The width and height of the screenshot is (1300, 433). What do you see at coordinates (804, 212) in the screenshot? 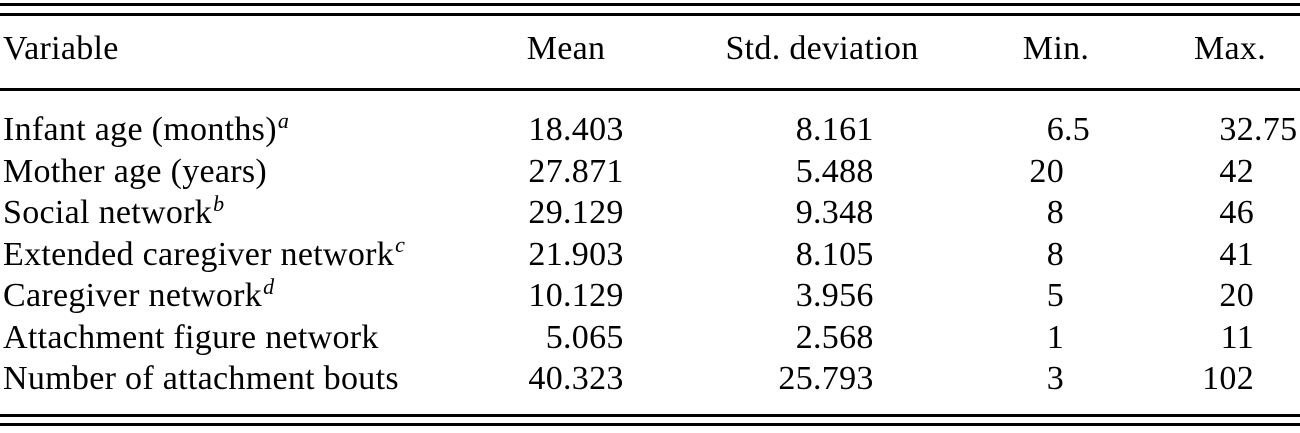
I see `int-part: 9` at bounding box center [804, 212].